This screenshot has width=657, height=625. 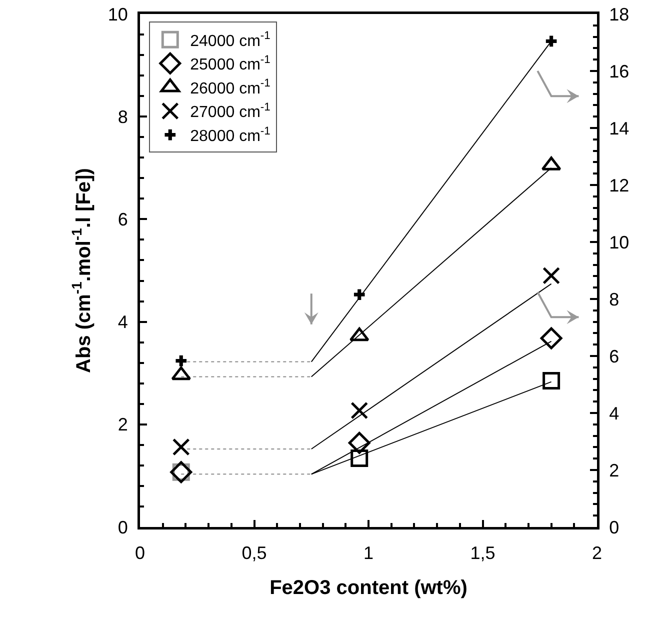 What do you see at coordinates (254, 553) in the screenshot?
I see `x-tick-label: 0,5` at bounding box center [254, 553].